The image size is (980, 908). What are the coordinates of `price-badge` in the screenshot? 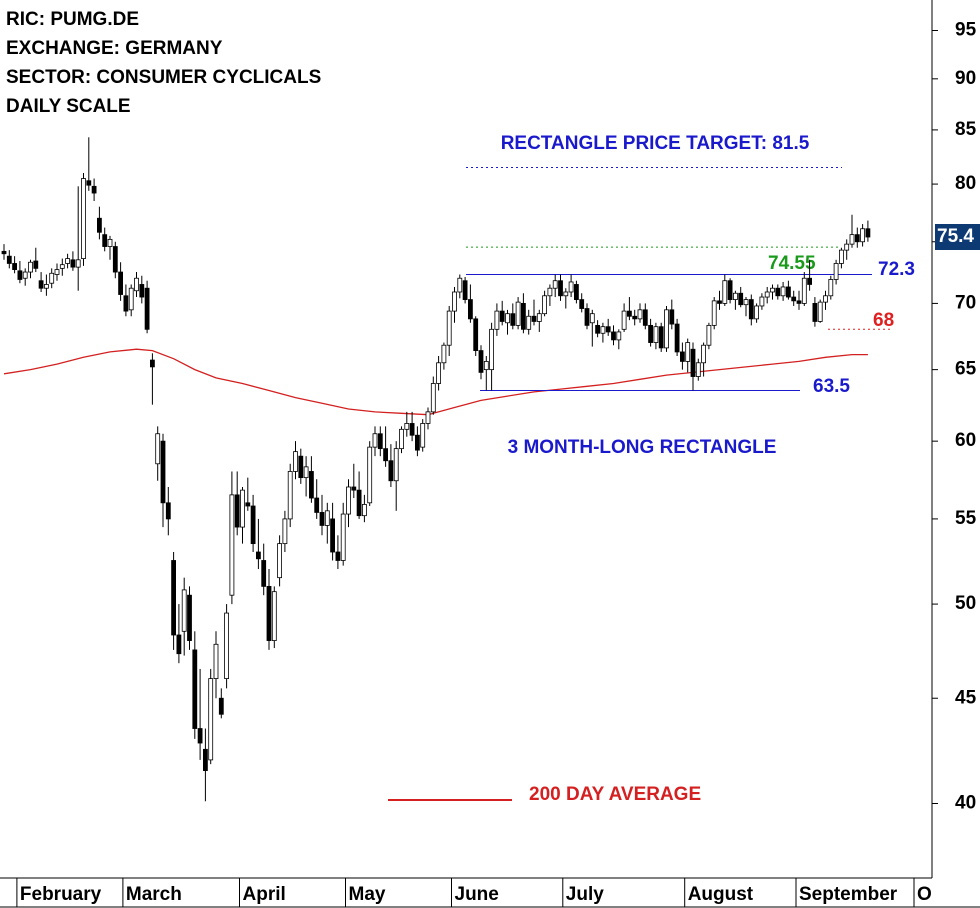 It's located at (957, 237).